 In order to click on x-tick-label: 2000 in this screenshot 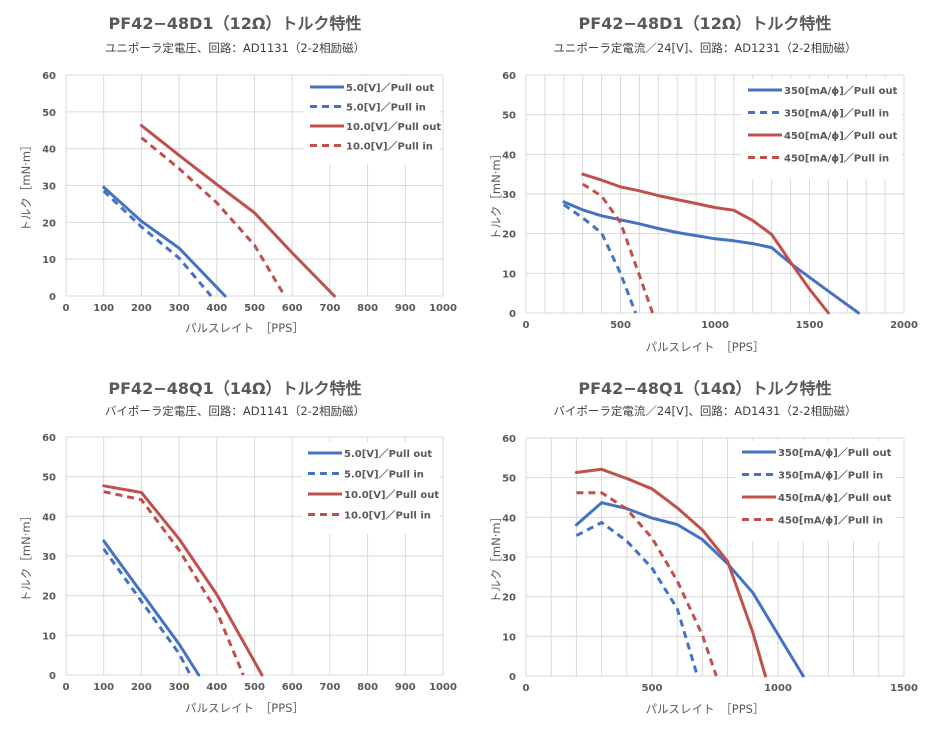, I will do `click(904, 325)`.